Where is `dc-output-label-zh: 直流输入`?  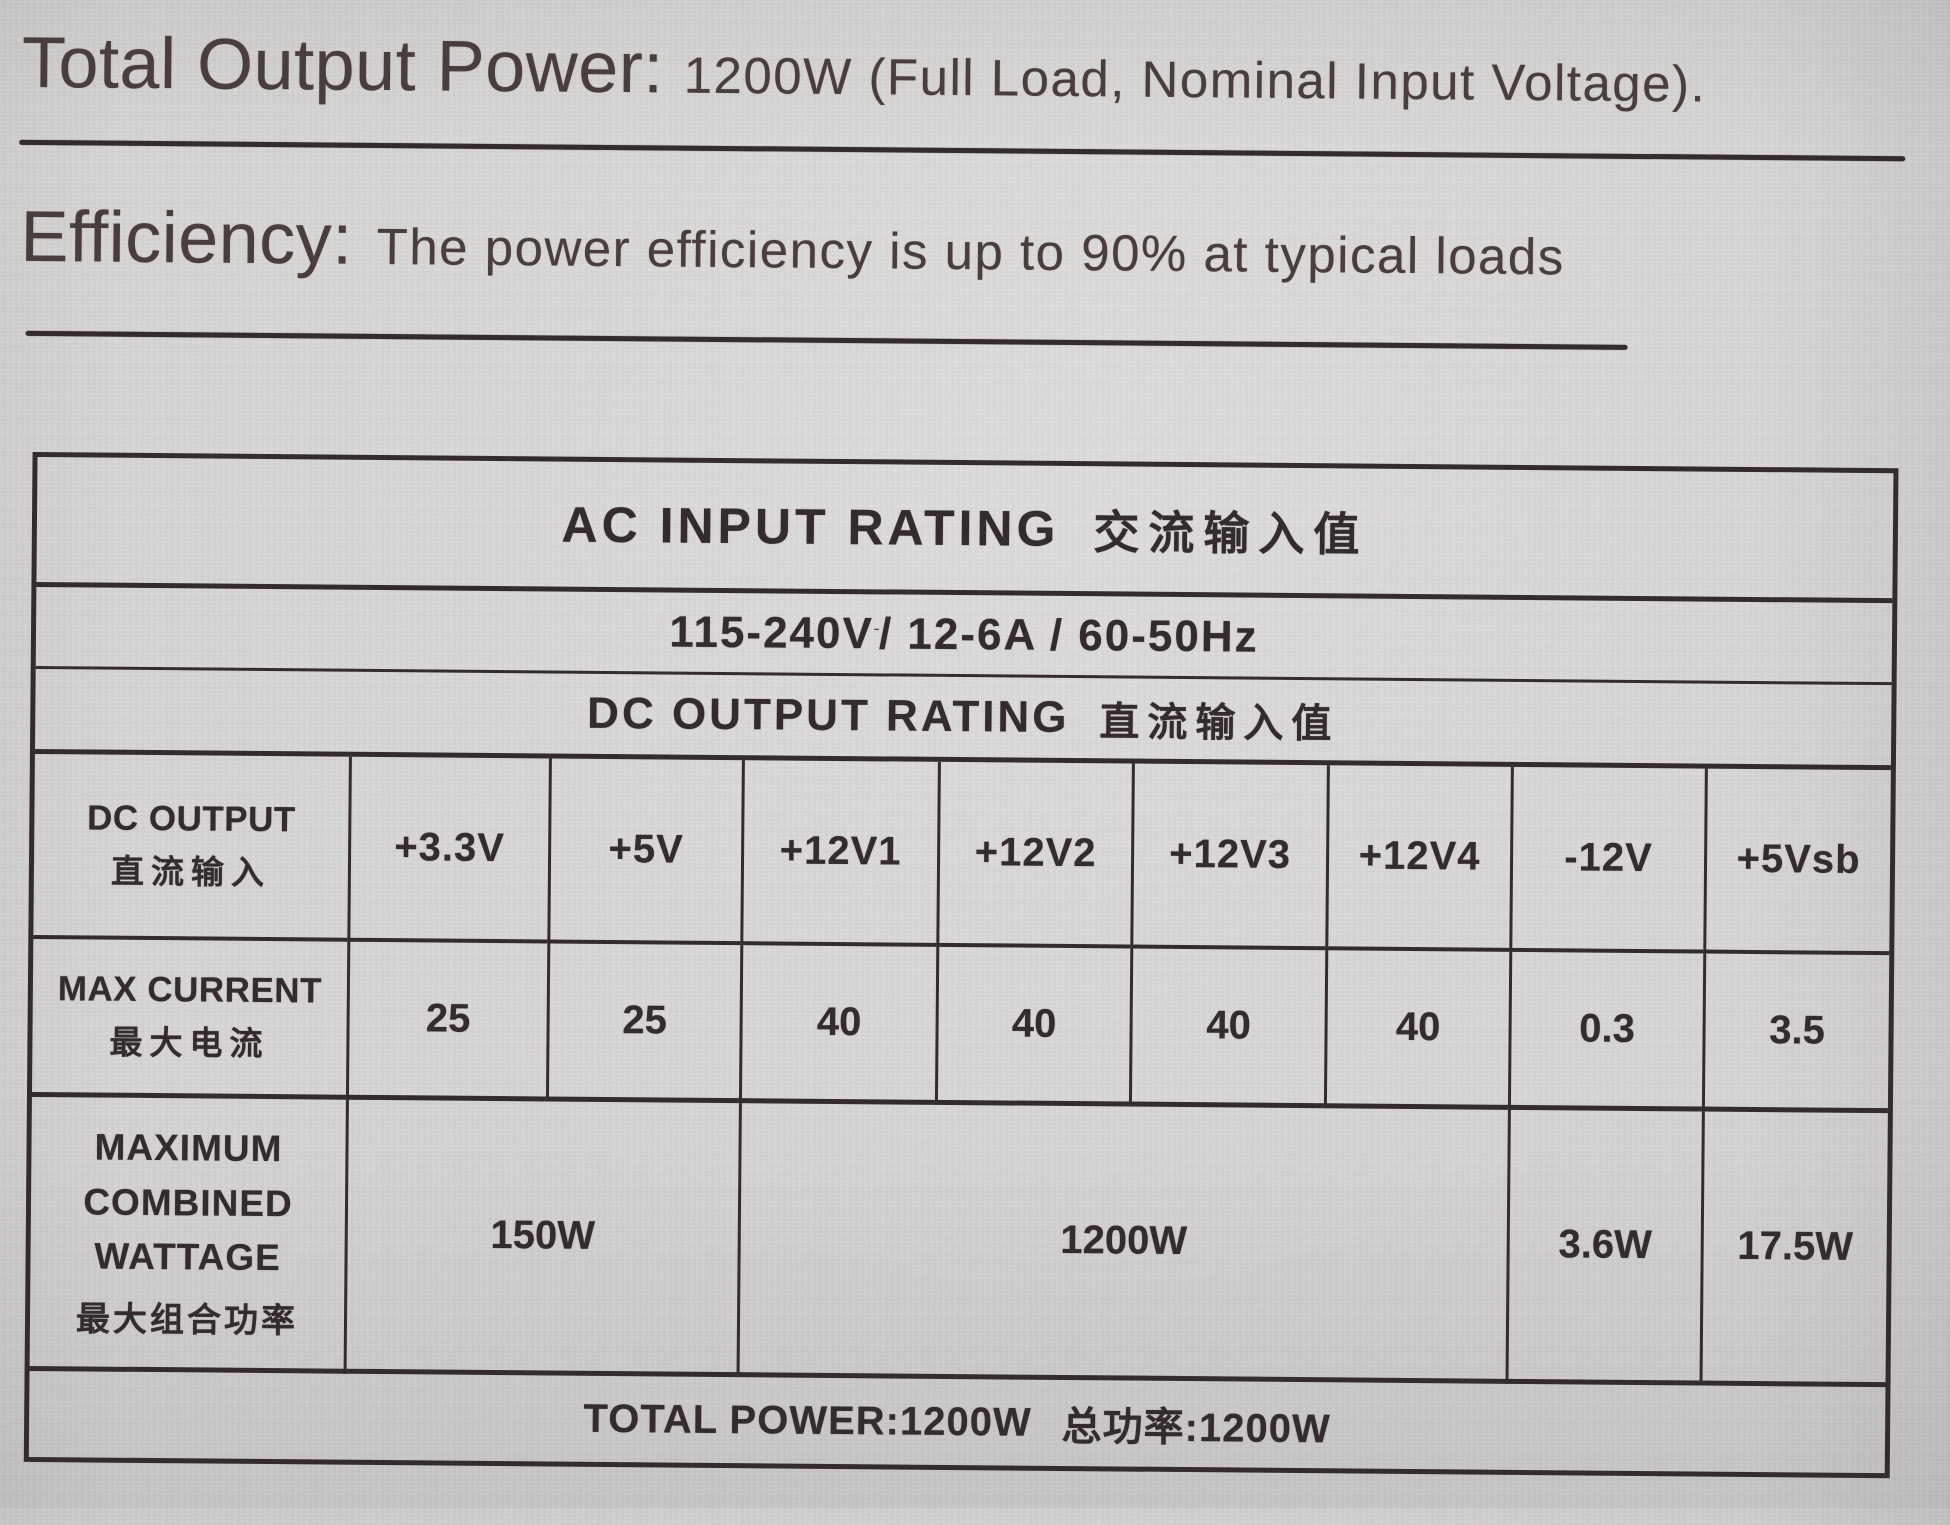 dc-output-label-zh: 直流输入 is located at coordinates (191, 871).